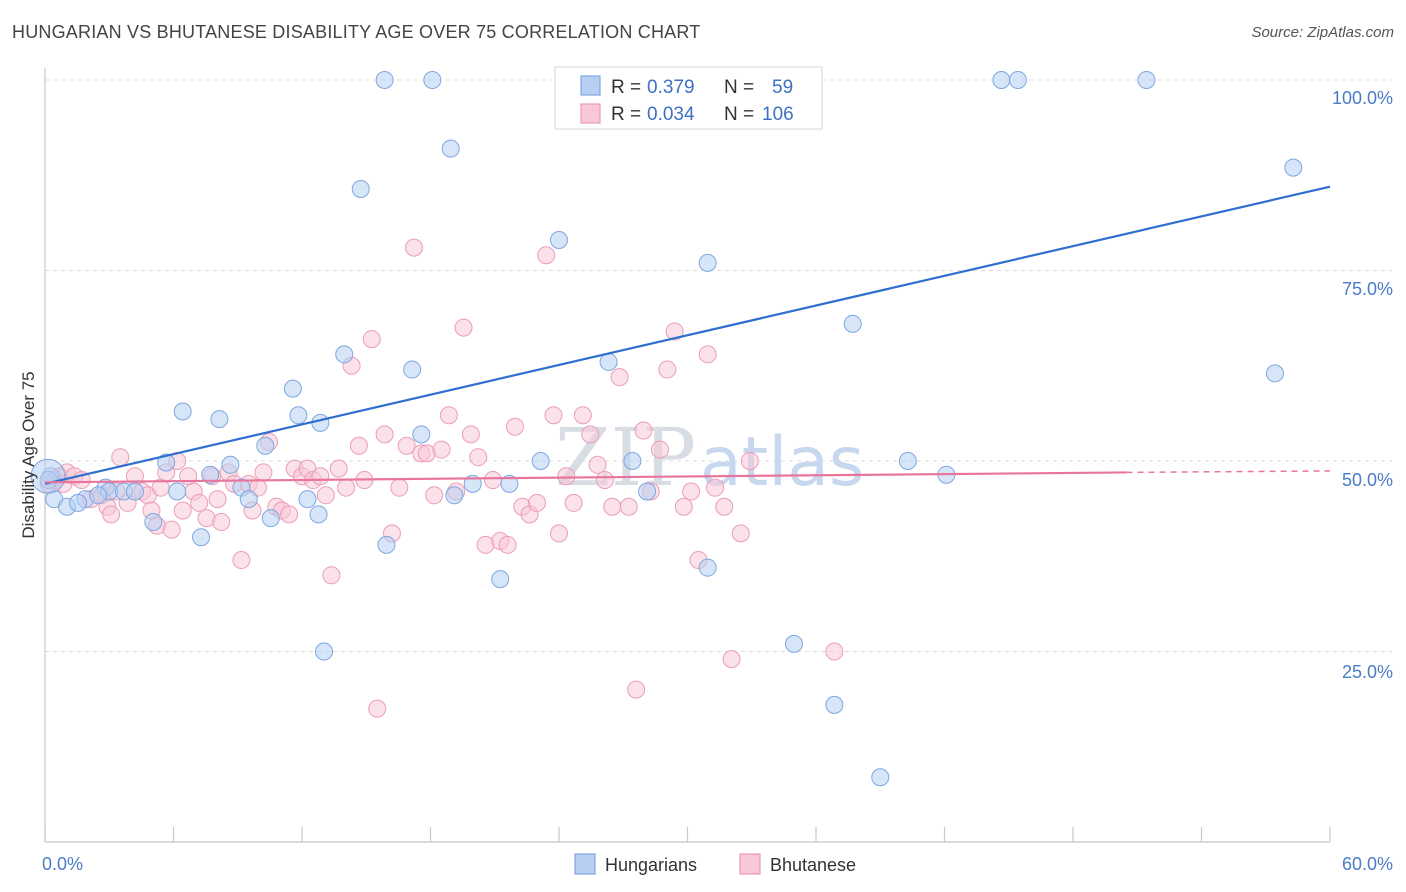 The height and width of the screenshot is (892, 1406). I want to click on watermark-atlas: atlas, so click(782, 462).